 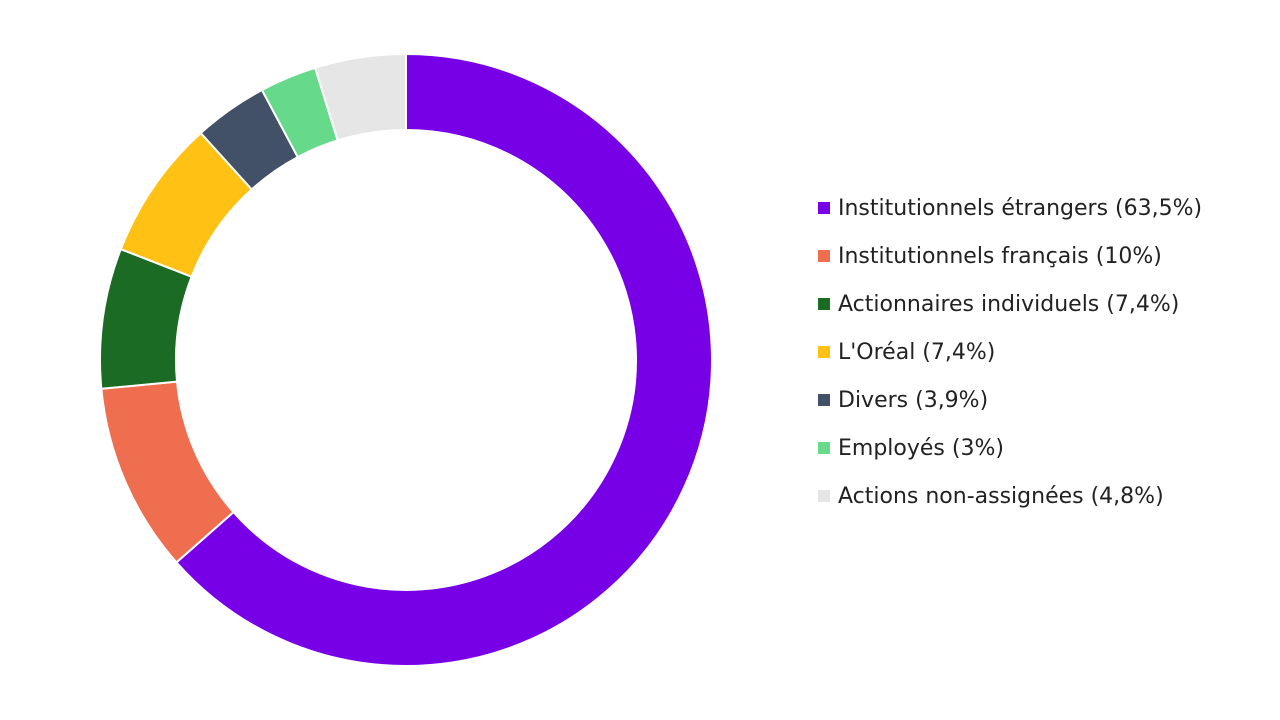 I want to click on legend-item-0: Institutionnels étrangers (63,5%), so click(x=1010, y=208).